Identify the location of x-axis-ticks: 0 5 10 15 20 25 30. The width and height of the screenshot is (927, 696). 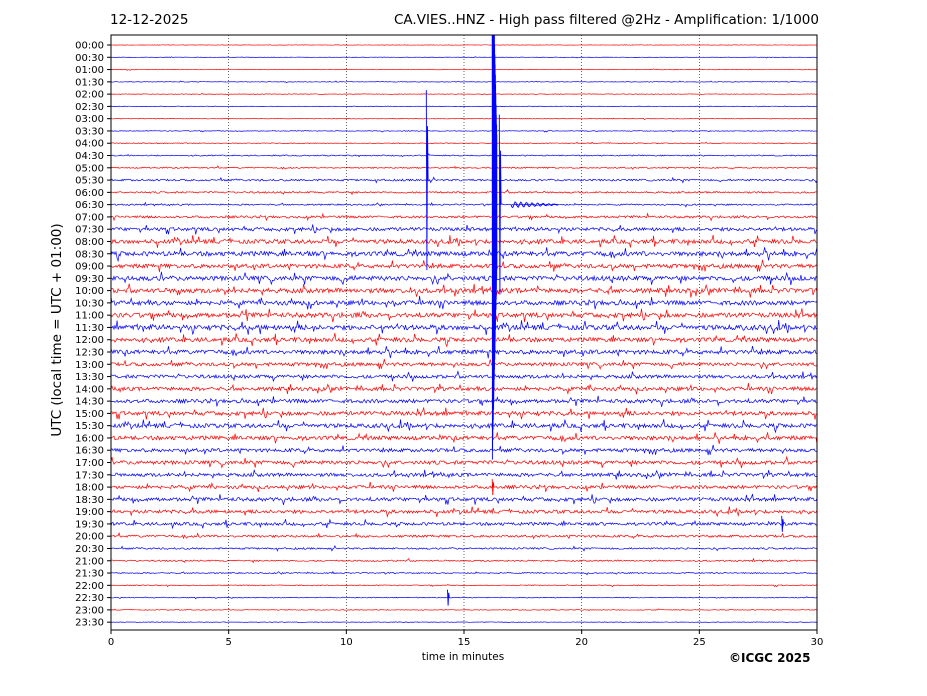
(466, 639).